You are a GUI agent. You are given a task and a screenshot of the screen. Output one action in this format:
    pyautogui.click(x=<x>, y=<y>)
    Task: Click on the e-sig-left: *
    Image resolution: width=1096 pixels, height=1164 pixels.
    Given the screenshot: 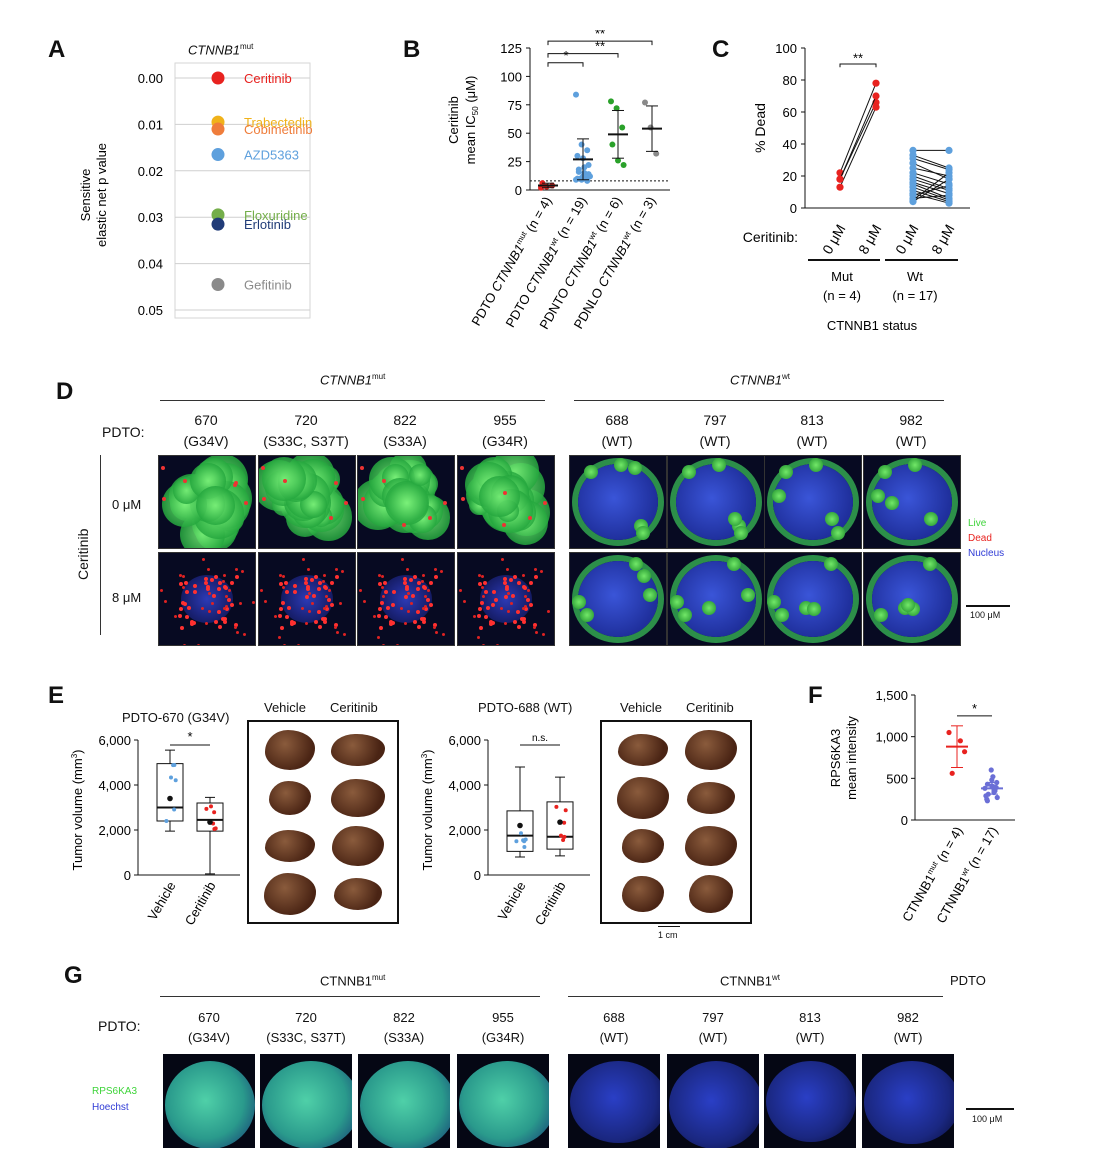 What is the action you would take?
    pyautogui.click(x=189, y=736)
    